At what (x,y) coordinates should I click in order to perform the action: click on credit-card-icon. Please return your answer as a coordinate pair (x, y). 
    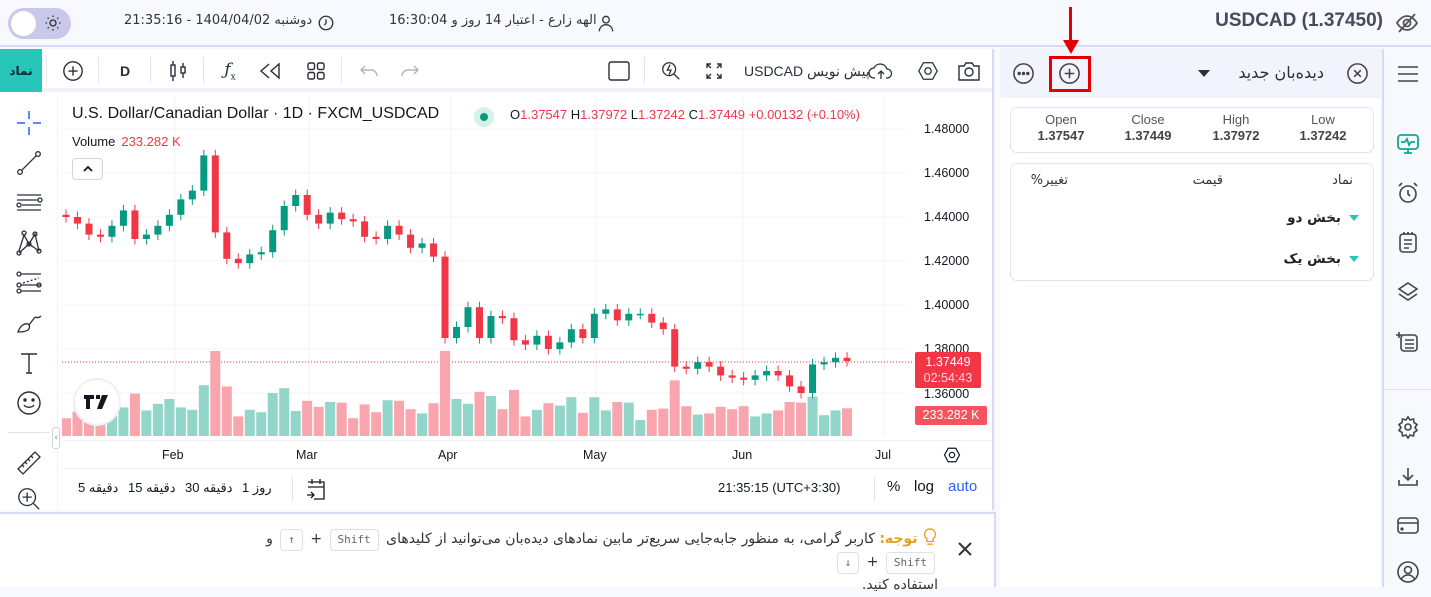
    Looking at the image, I should click on (1408, 525).